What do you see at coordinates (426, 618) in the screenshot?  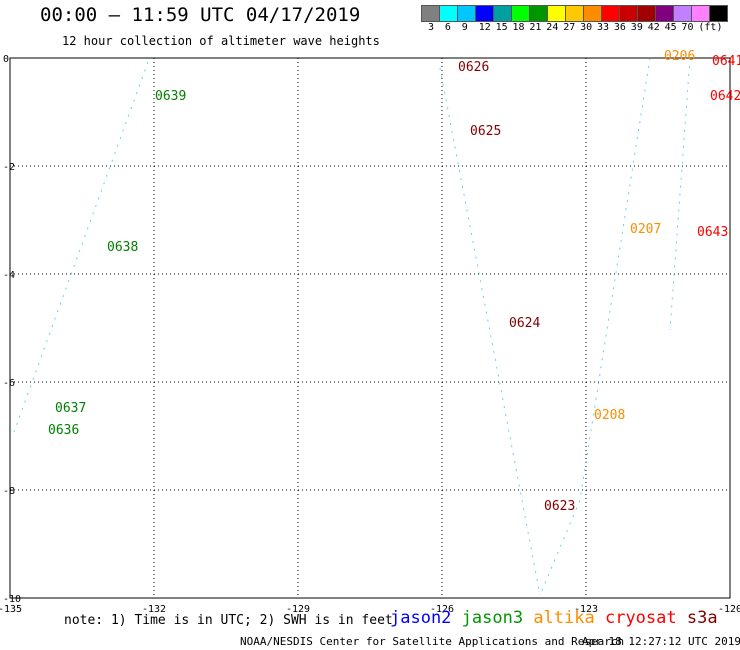 I see `satellite-legend-item: jason2` at bounding box center [426, 618].